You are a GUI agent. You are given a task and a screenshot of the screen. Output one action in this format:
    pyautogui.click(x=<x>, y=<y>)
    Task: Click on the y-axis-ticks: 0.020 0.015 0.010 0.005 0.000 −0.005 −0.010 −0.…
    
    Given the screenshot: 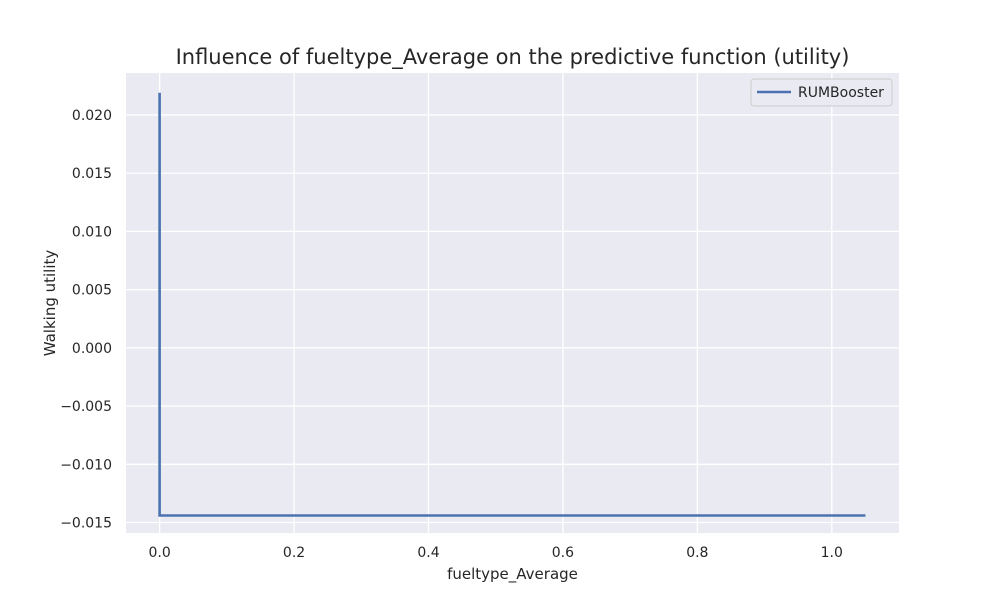 What is the action you would take?
    pyautogui.click(x=86, y=320)
    